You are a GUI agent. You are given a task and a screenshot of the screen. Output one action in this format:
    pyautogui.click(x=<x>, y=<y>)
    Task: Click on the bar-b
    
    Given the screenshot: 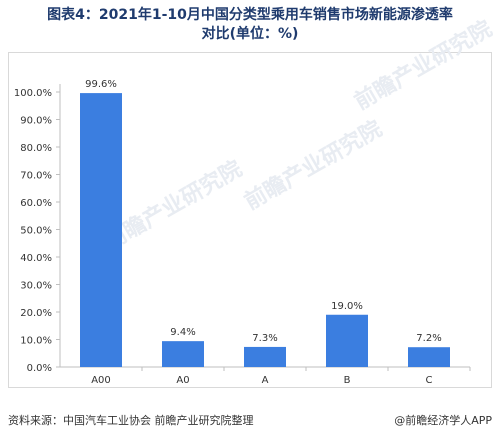 What is the action you would take?
    pyautogui.click(x=347, y=340)
    